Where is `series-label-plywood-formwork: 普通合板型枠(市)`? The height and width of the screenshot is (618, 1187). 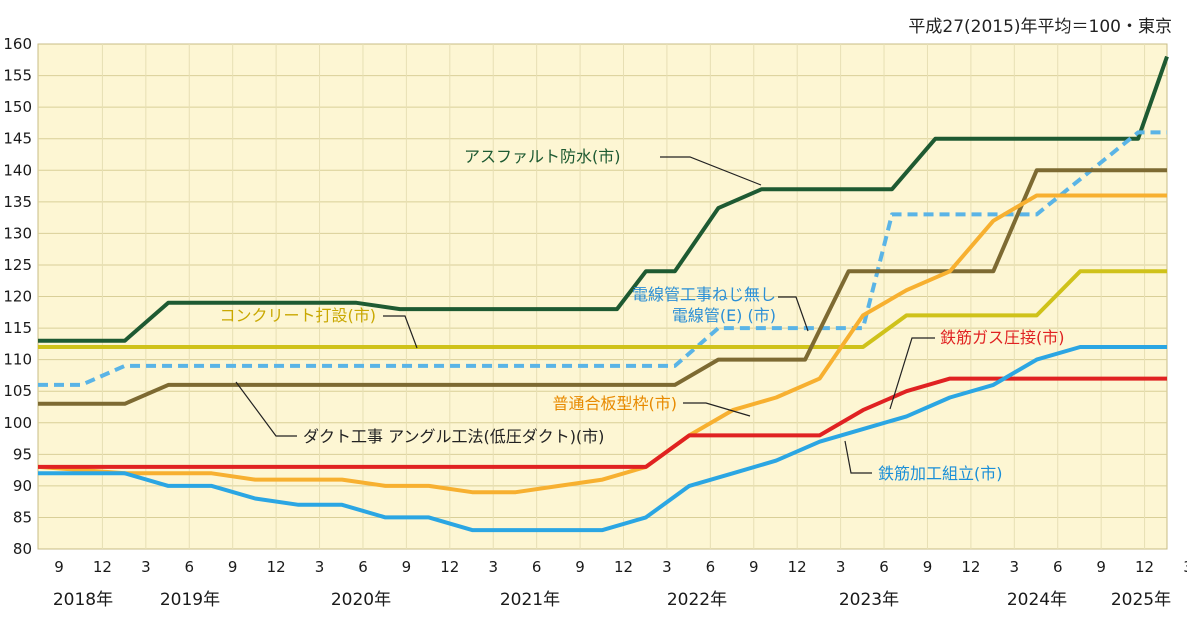
series-label-plywood-formwork: 普通合板型枠(市) is located at coordinates (615, 403).